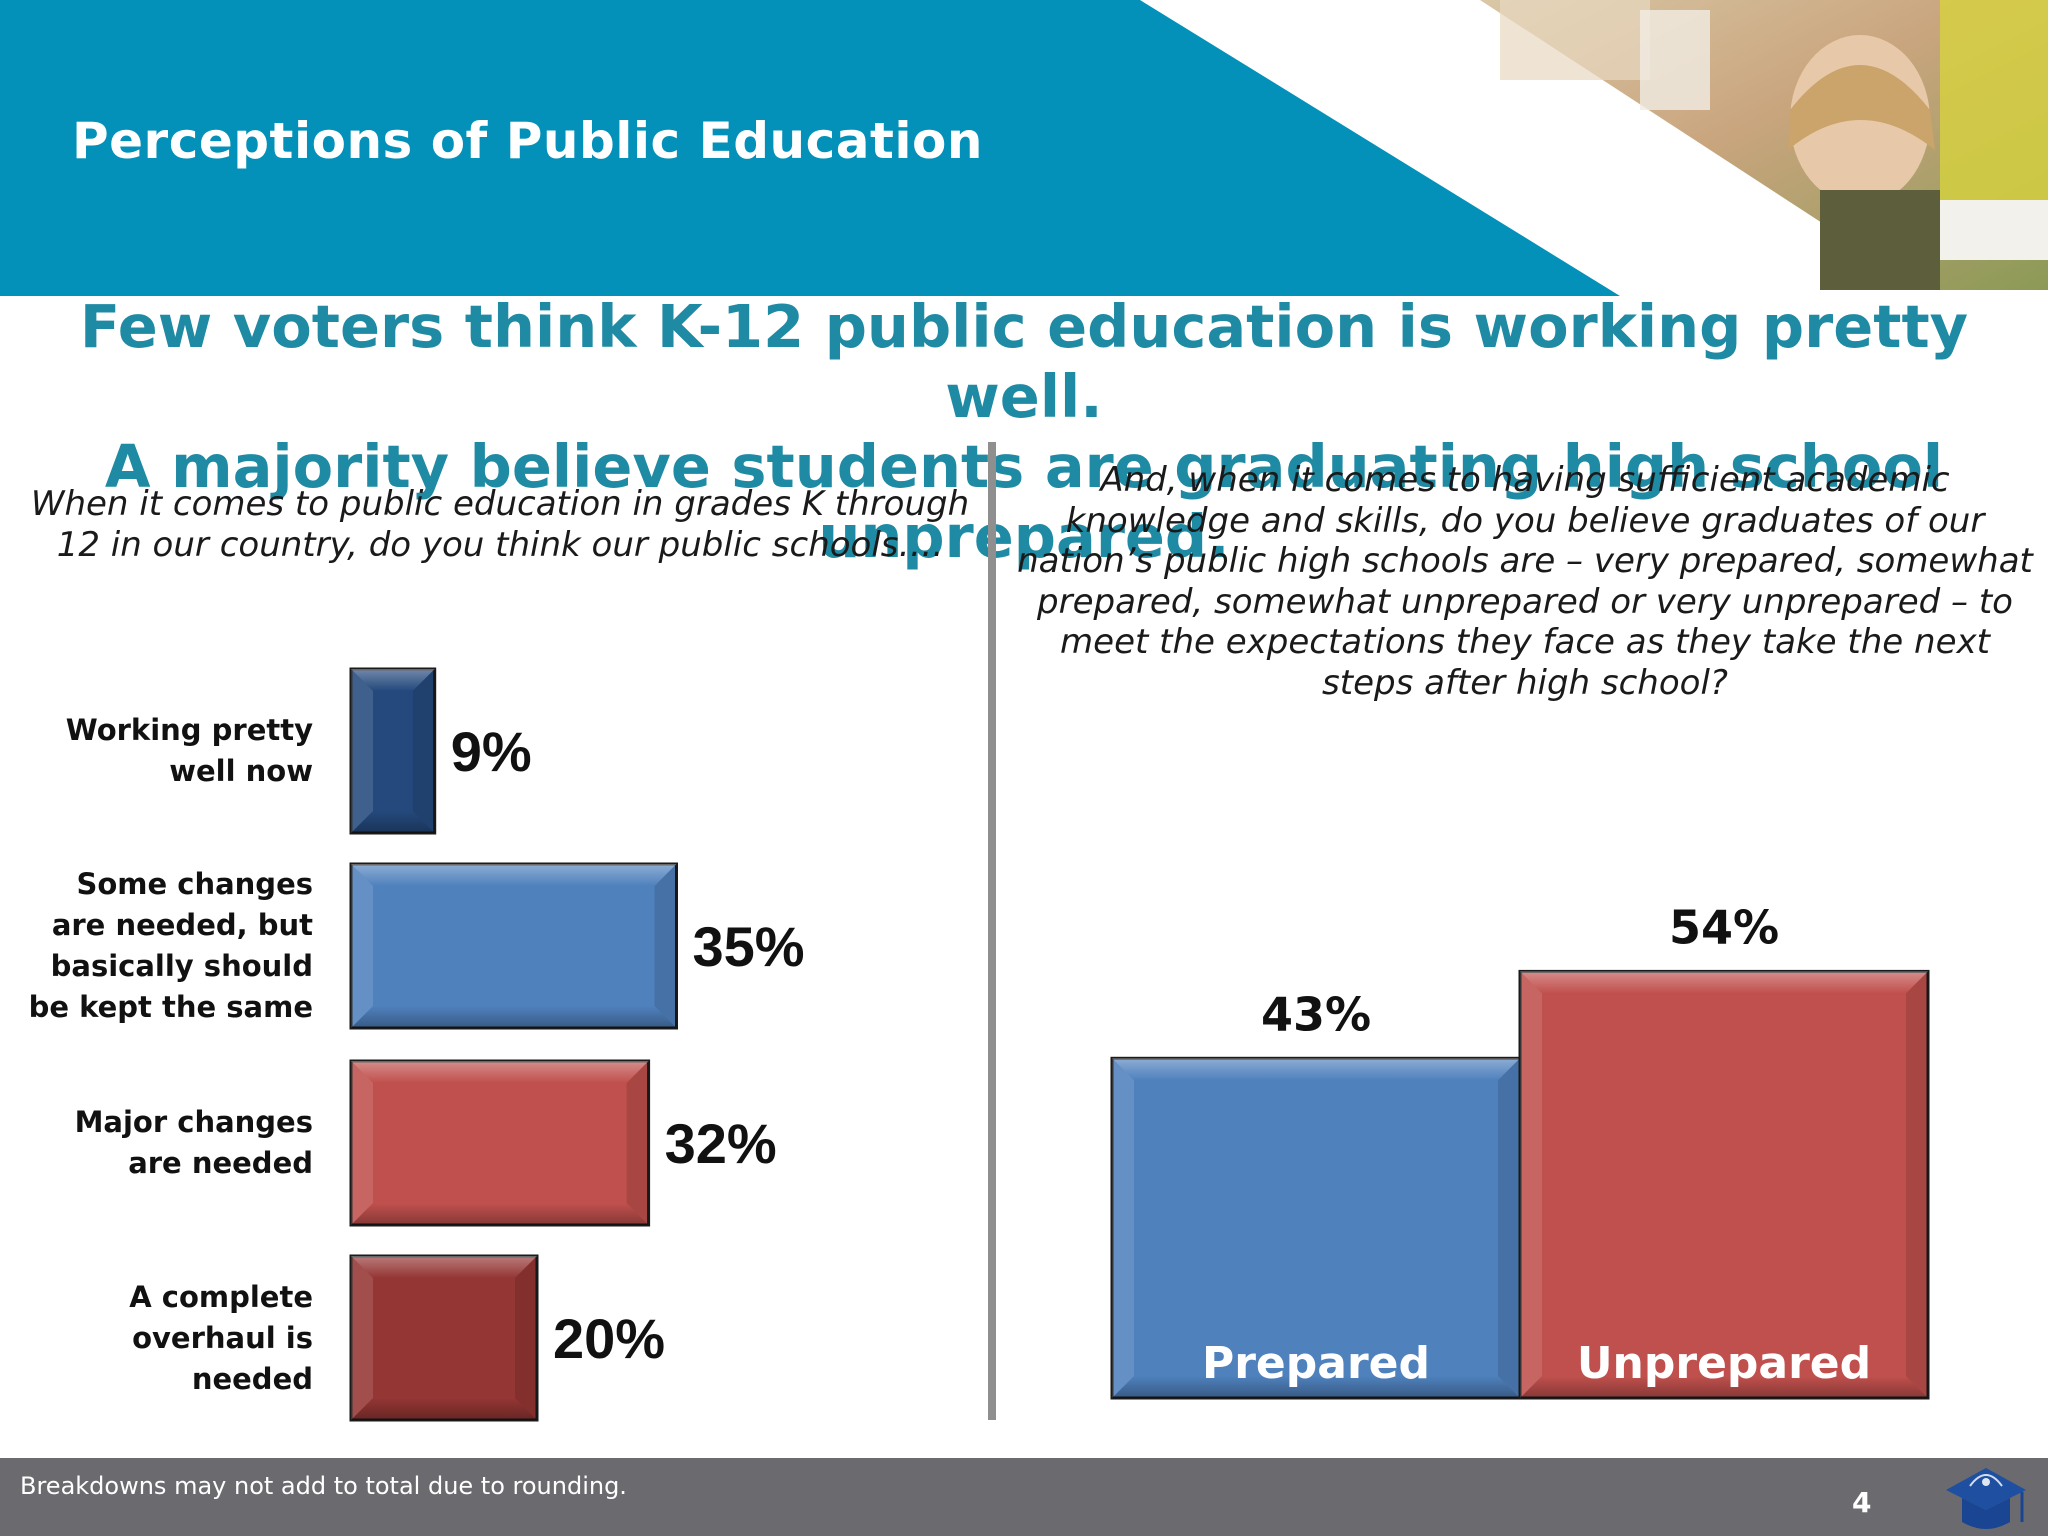  I want to click on left-bar-value-label-4: 20%, so click(609, 1338).